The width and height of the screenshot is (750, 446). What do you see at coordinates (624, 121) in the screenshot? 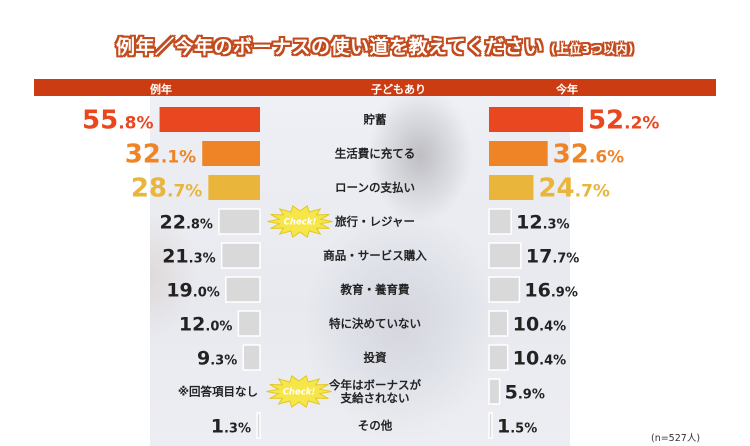
I see `right-value-label-0: 52.2%` at bounding box center [624, 121].